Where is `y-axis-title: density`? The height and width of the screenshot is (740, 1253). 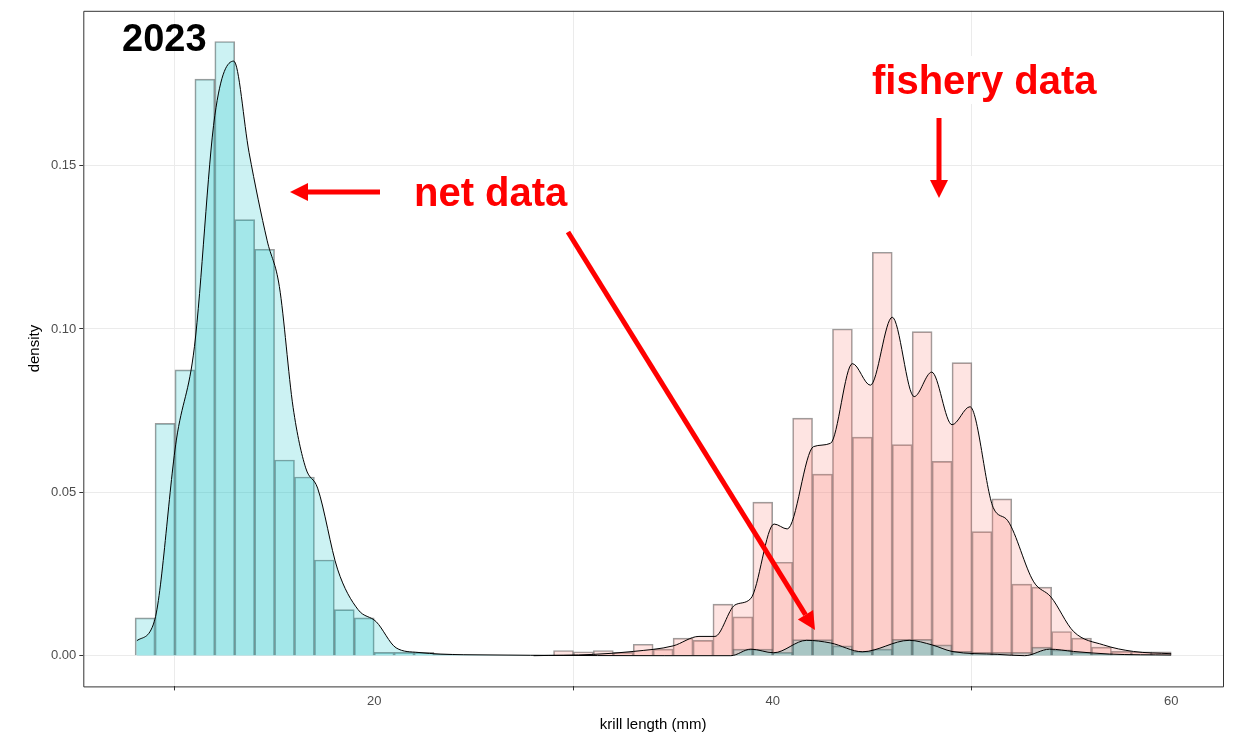 y-axis-title: density is located at coordinates (34, 348).